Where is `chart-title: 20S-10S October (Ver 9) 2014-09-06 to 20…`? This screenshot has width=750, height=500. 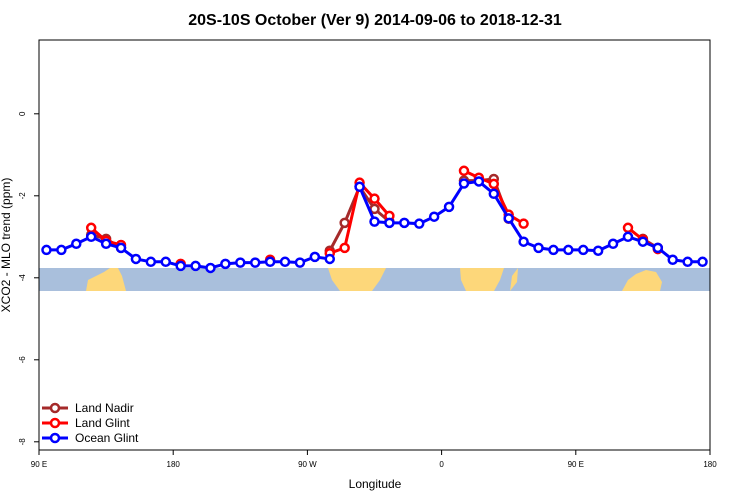
chart-title: 20S-10S October (Ver 9) 2014-09-06 to 20… is located at coordinates (375, 20).